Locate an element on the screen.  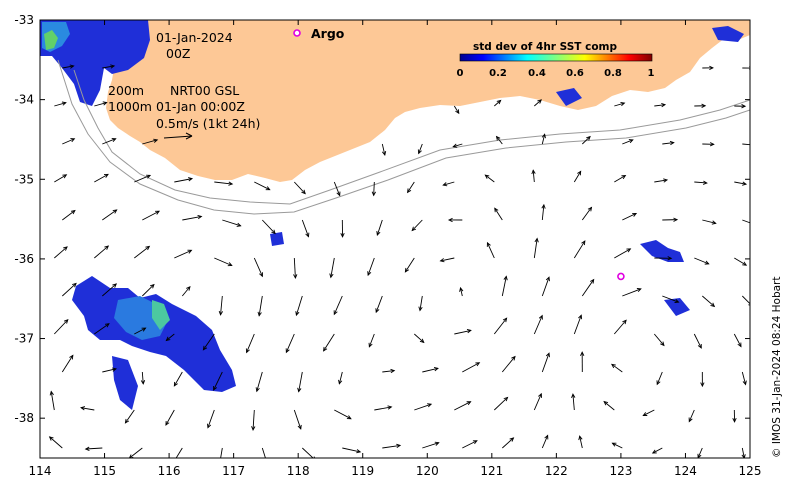
scale-arrow is located at coordinates (178, 136).